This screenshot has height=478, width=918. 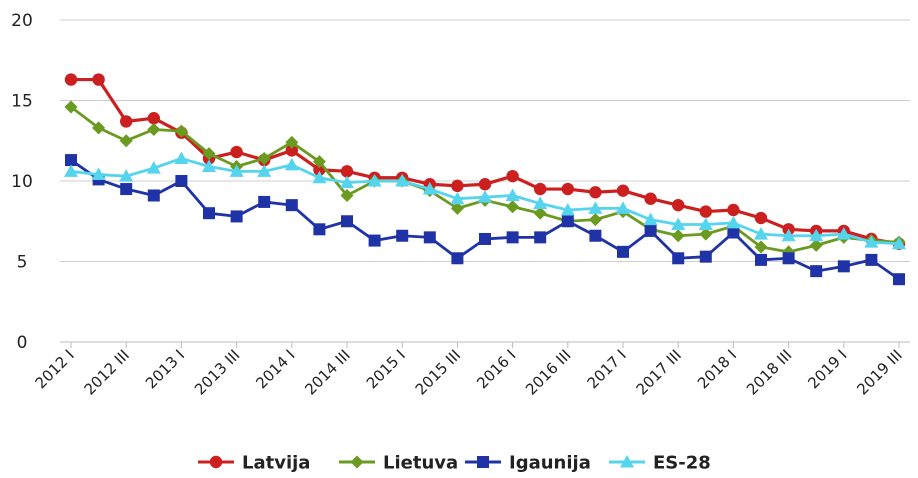 What do you see at coordinates (22, 182) in the screenshot?
I see `y-tick-label: 10` at bounding box center [22, 182].